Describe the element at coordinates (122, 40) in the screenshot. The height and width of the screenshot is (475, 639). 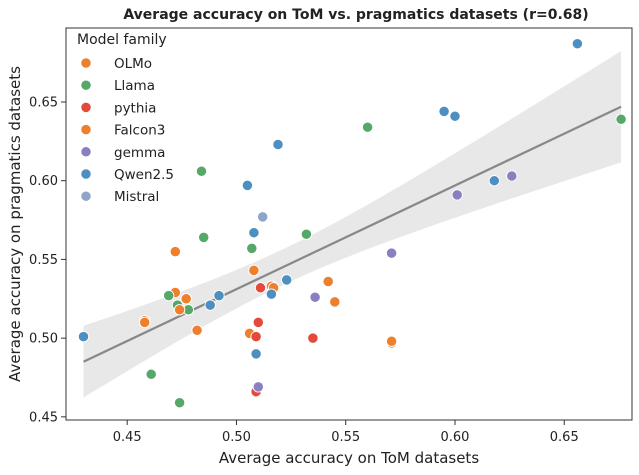
I see `legend-title: Model family` at that location.